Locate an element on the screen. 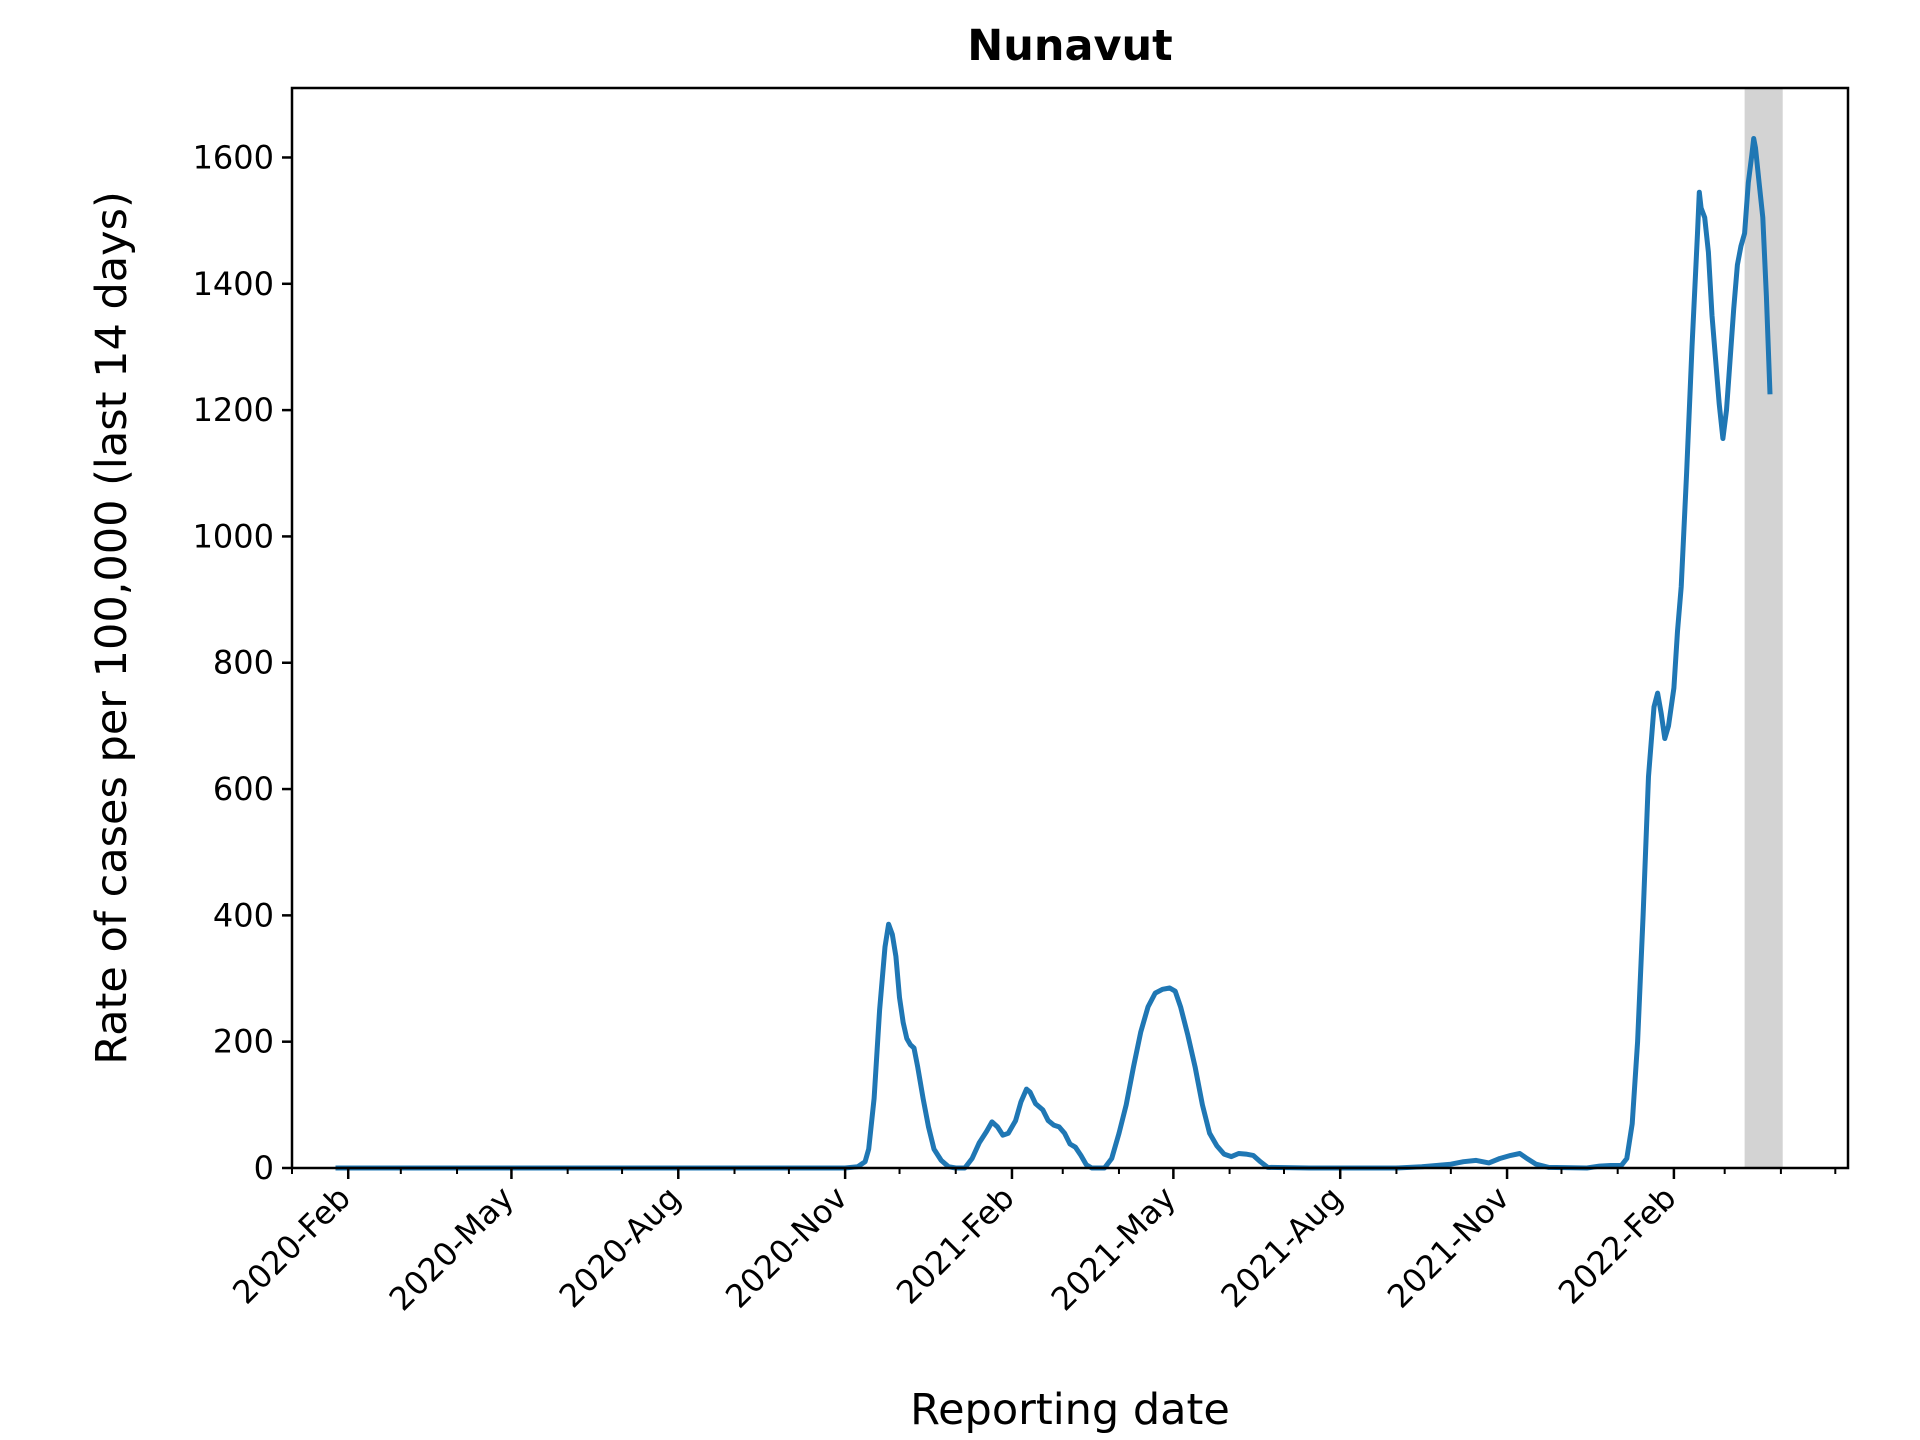  y-tick-label: 1000 is located at coordinates (233, 536).